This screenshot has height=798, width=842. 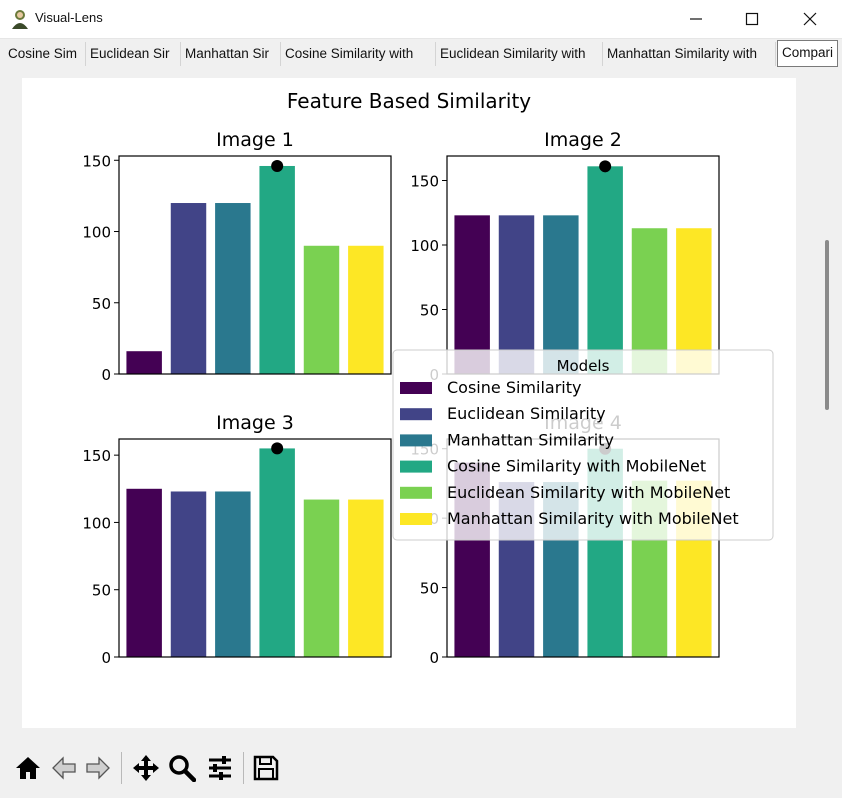 I want to click on legend-entry: Euclidean Similarity, so click(x=526, y=413).